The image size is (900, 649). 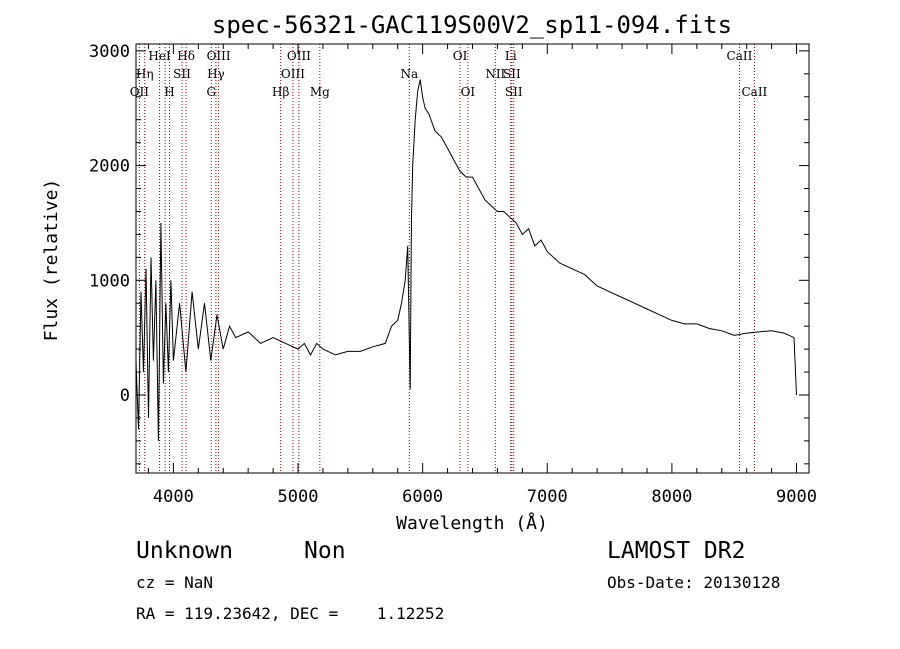 I want to click on y-tick-label: 1000, so click(x=109, y=281).